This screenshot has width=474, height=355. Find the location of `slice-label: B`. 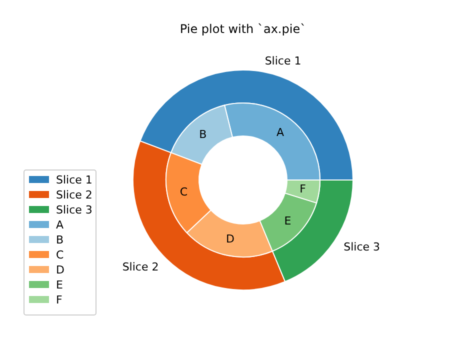

slice-label: B is located at coordinates (203, 135).